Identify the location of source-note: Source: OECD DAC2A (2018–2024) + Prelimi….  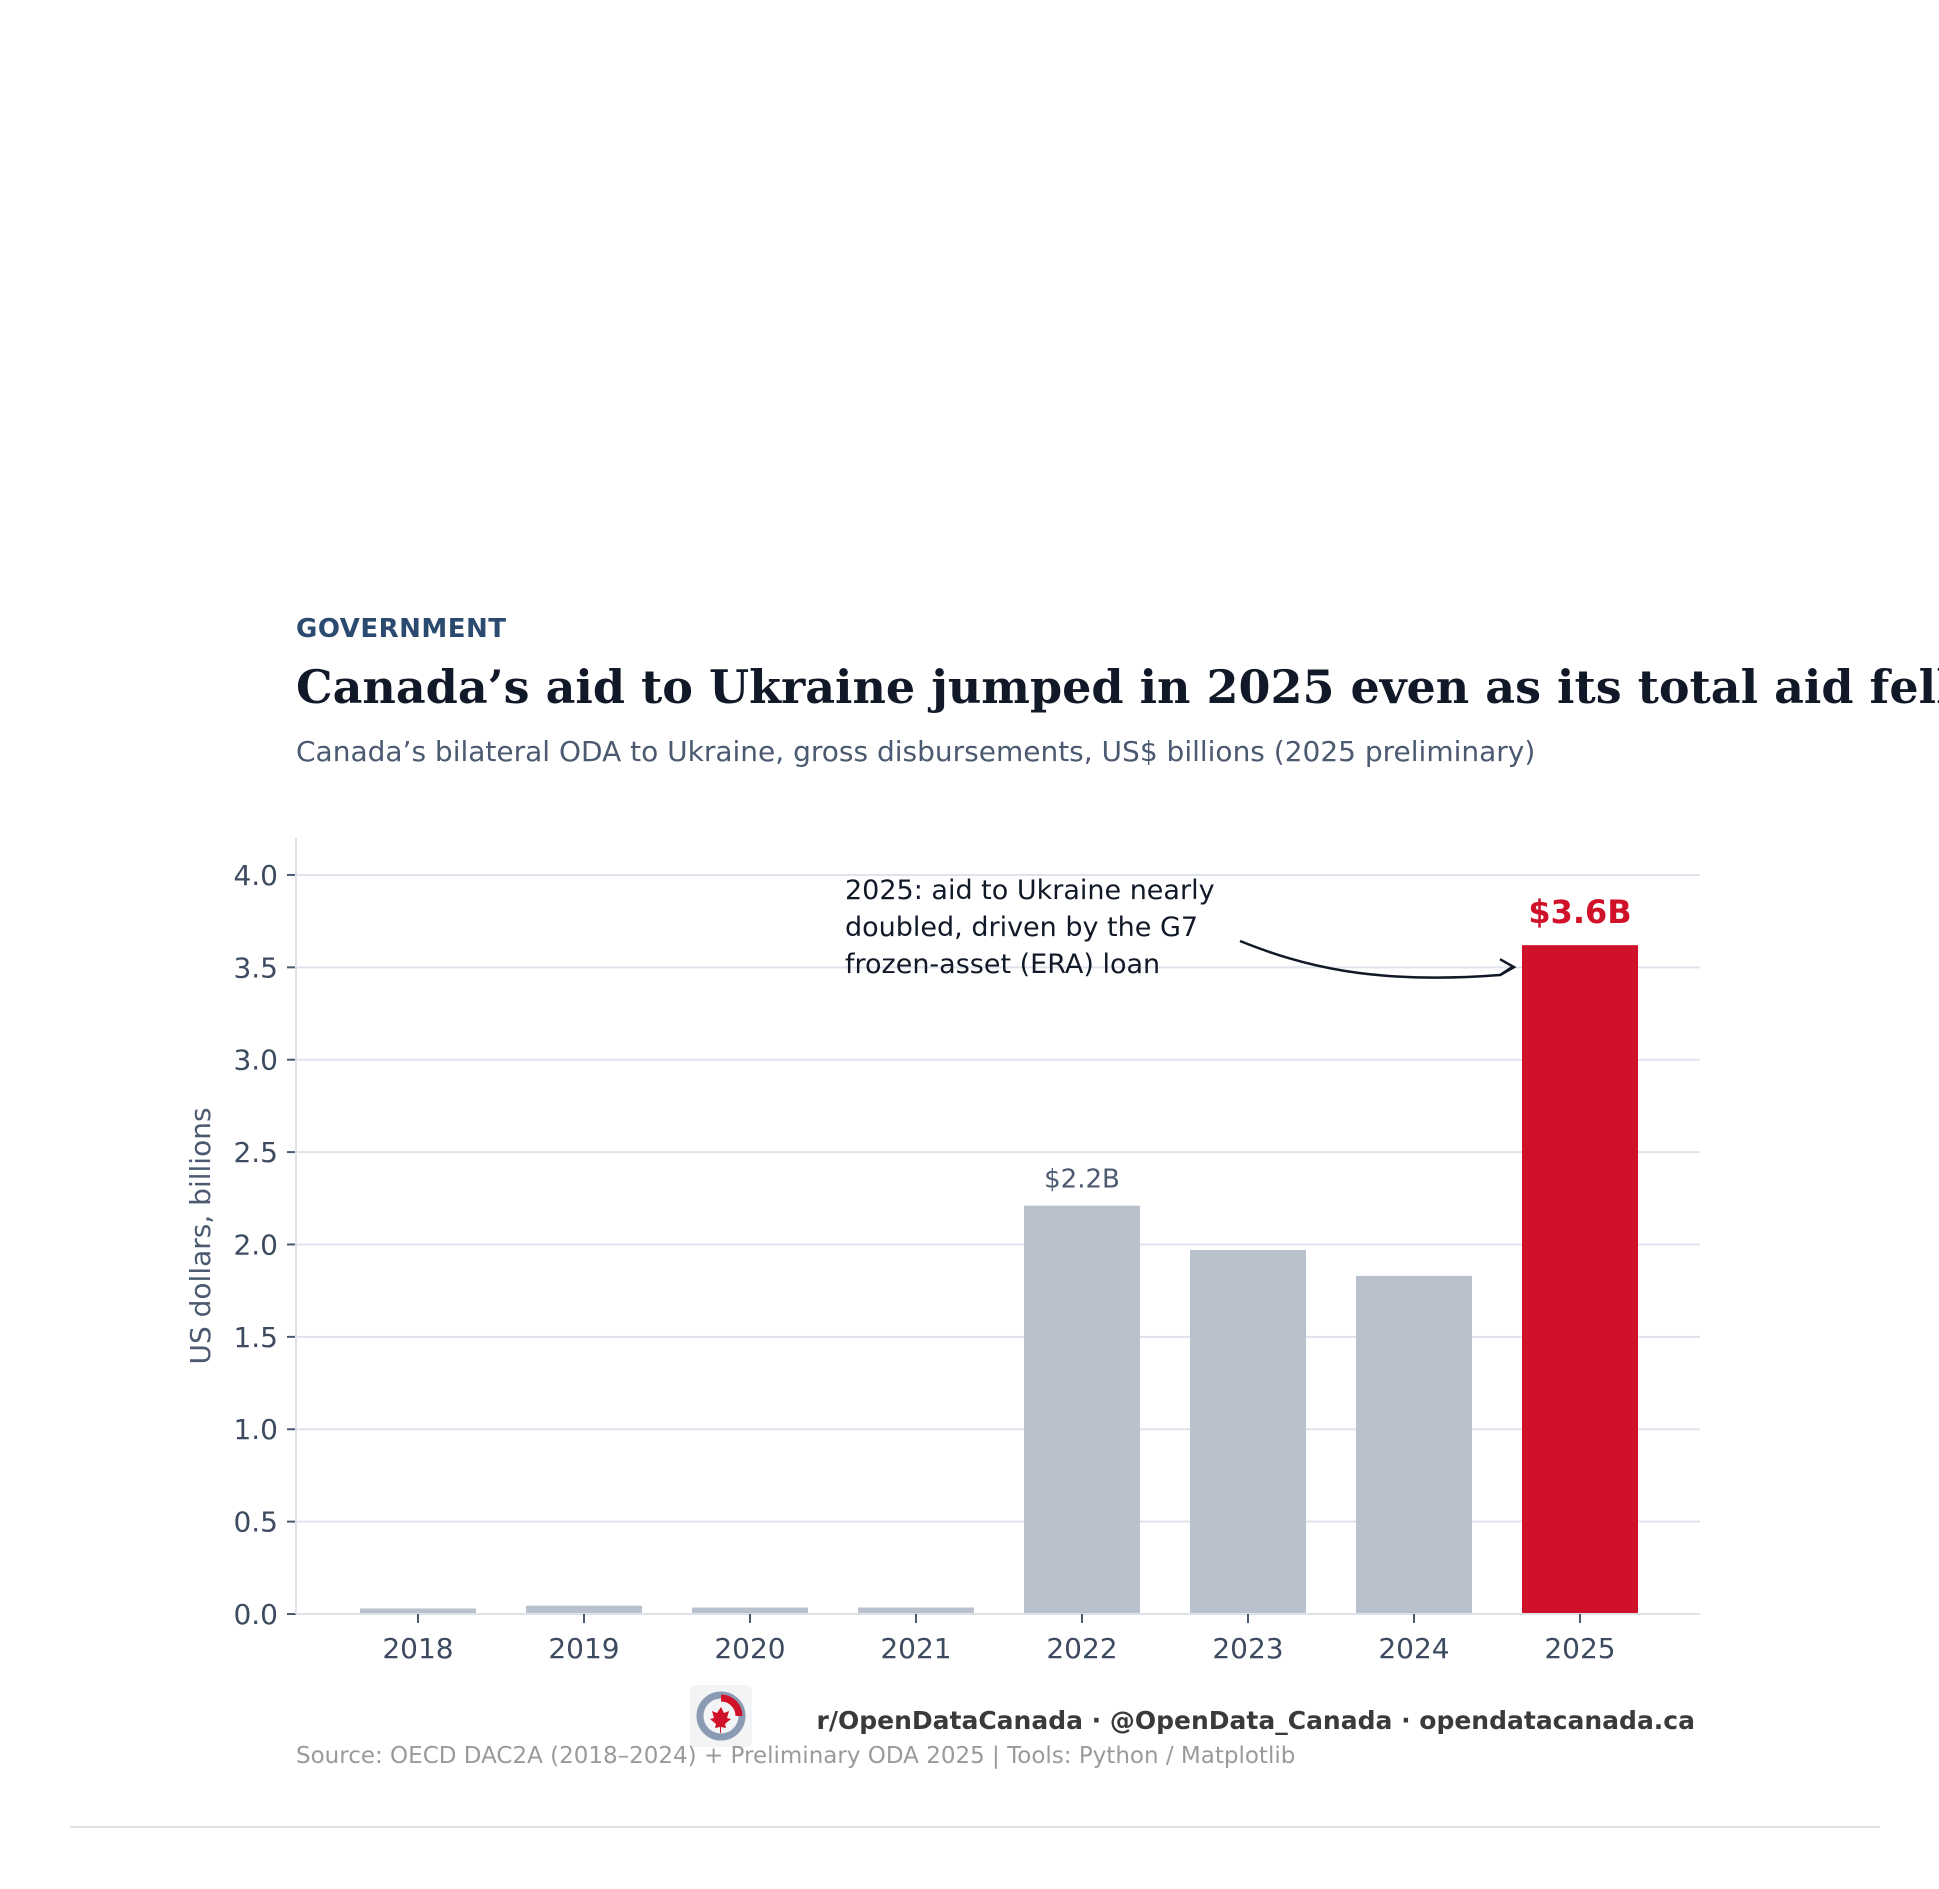
(796, 1756).